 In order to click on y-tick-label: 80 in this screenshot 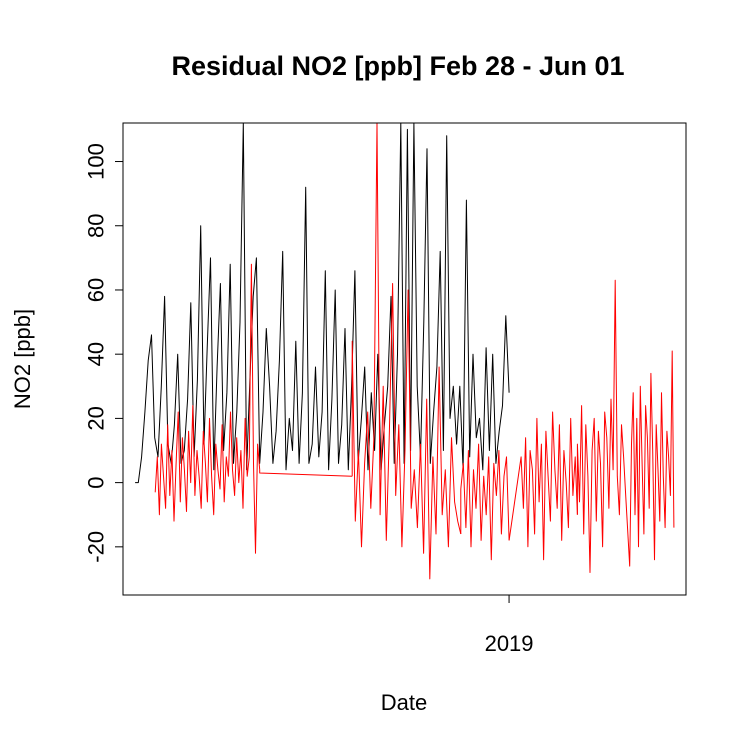, I will do `click(96, 226)`.